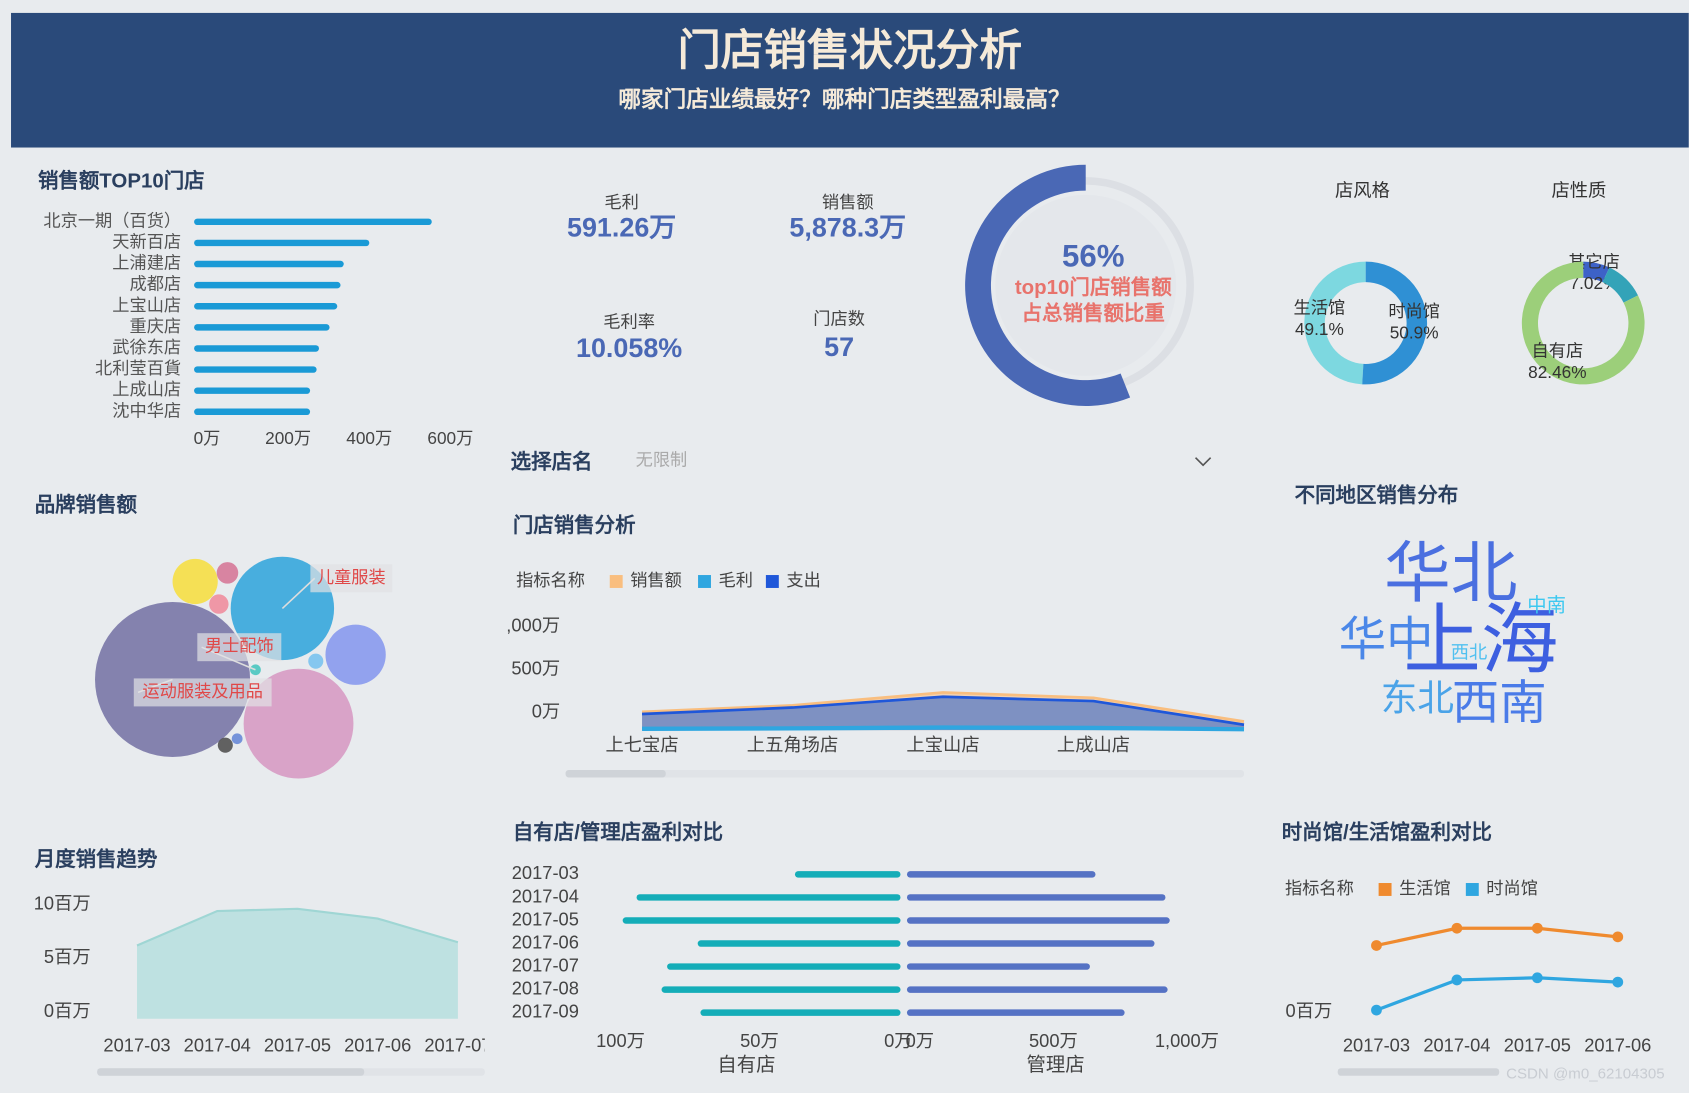  What do you see at coordinates (1386, 639) in the screenshot?
I see `word: 华中` at bounding box center [1386, 639].